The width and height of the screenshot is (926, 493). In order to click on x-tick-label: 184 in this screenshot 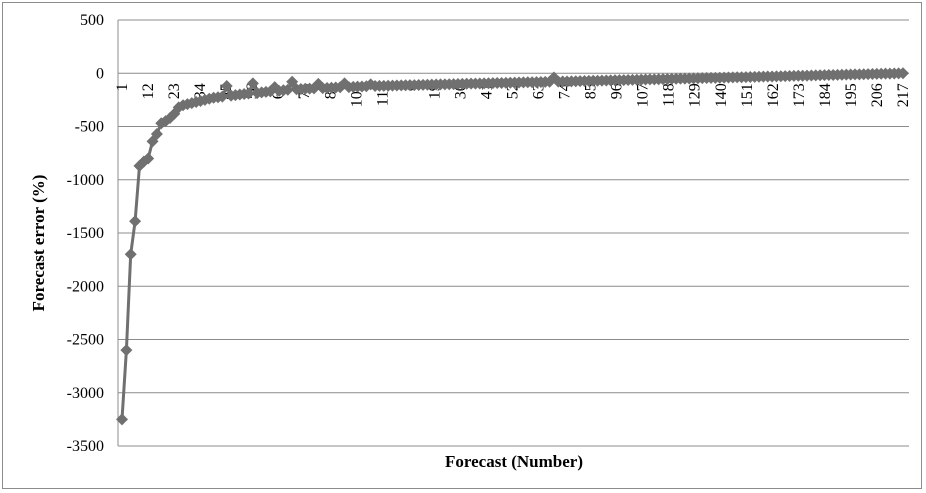, I will do `click(825, 95)`.